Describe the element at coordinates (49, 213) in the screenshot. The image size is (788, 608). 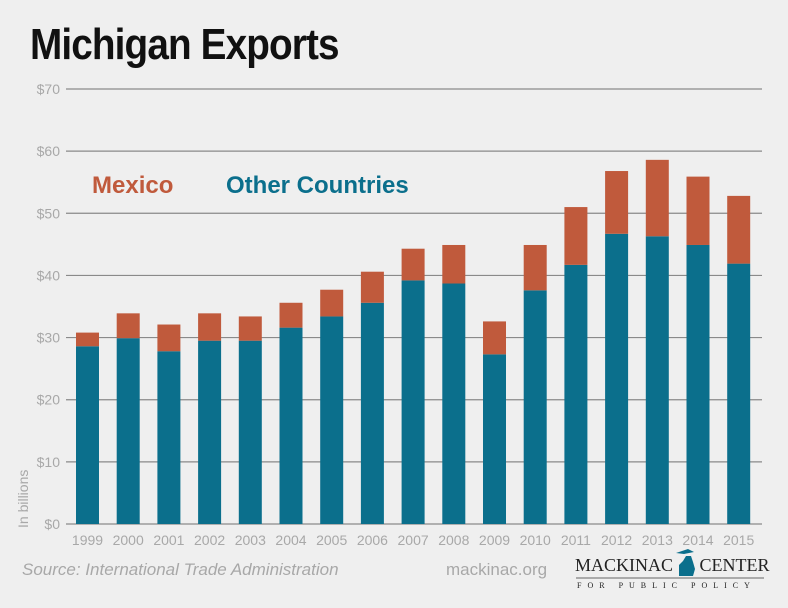
I see `y-tick-label: $50` at that location.